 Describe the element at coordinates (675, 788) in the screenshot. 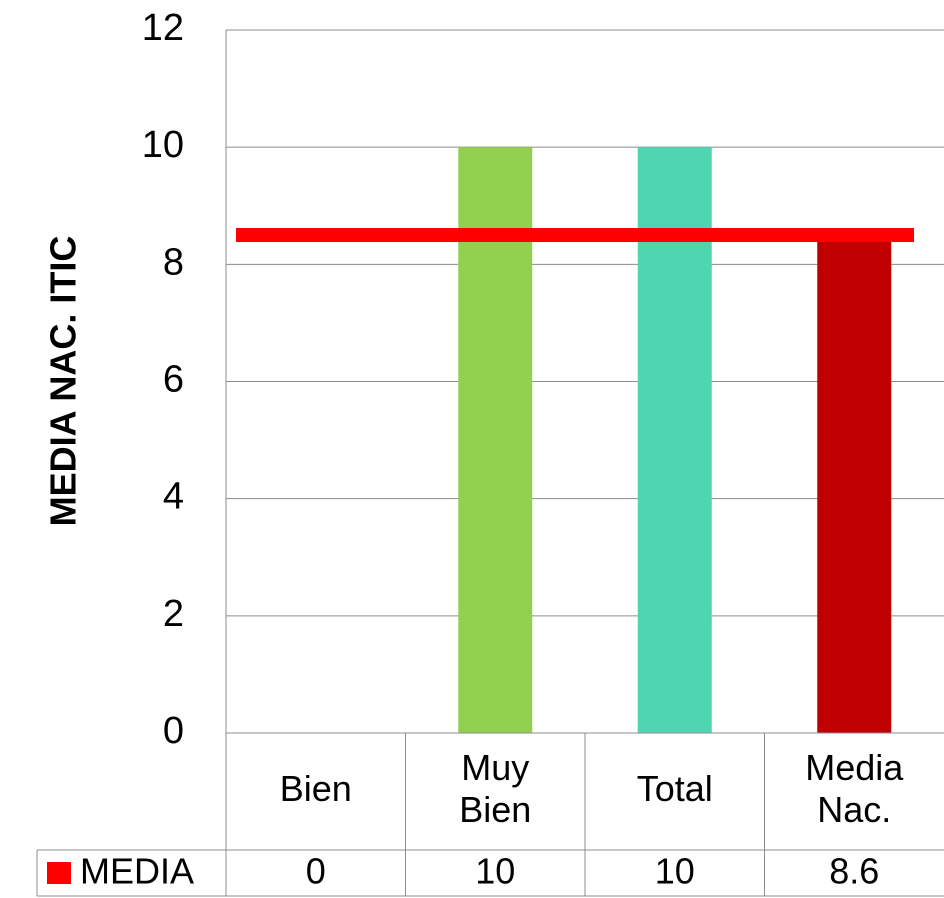

I see `category-label: Total` at that location.